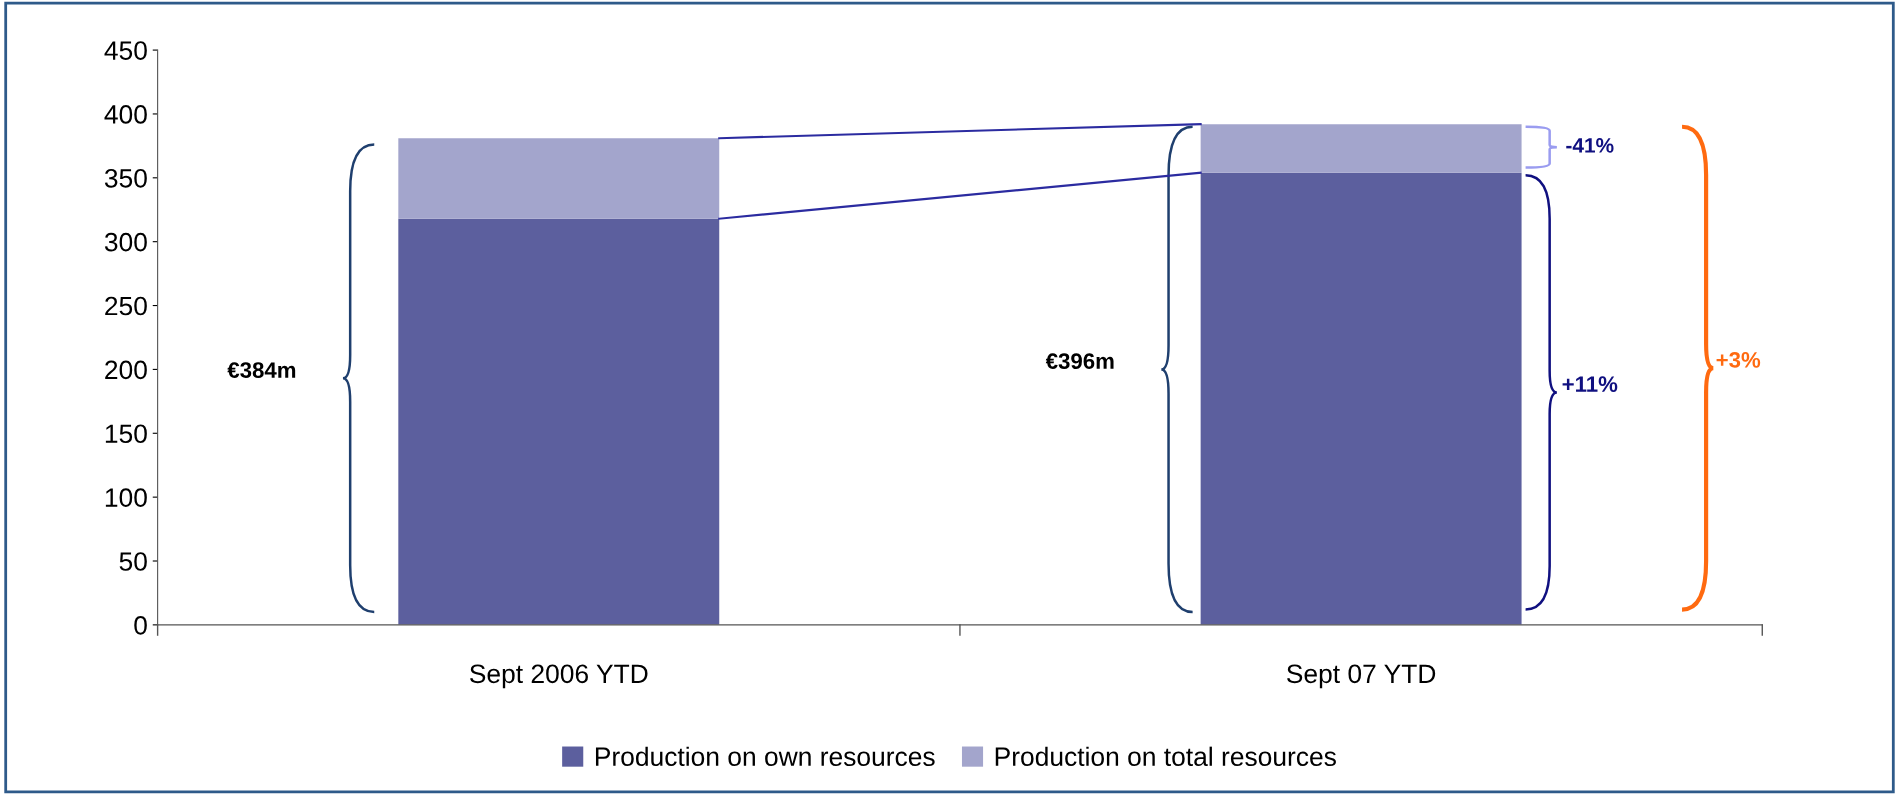 The height and width of the screenshot is (795, 1899). I want to click on annotation: +11%, so click(1590, 384).